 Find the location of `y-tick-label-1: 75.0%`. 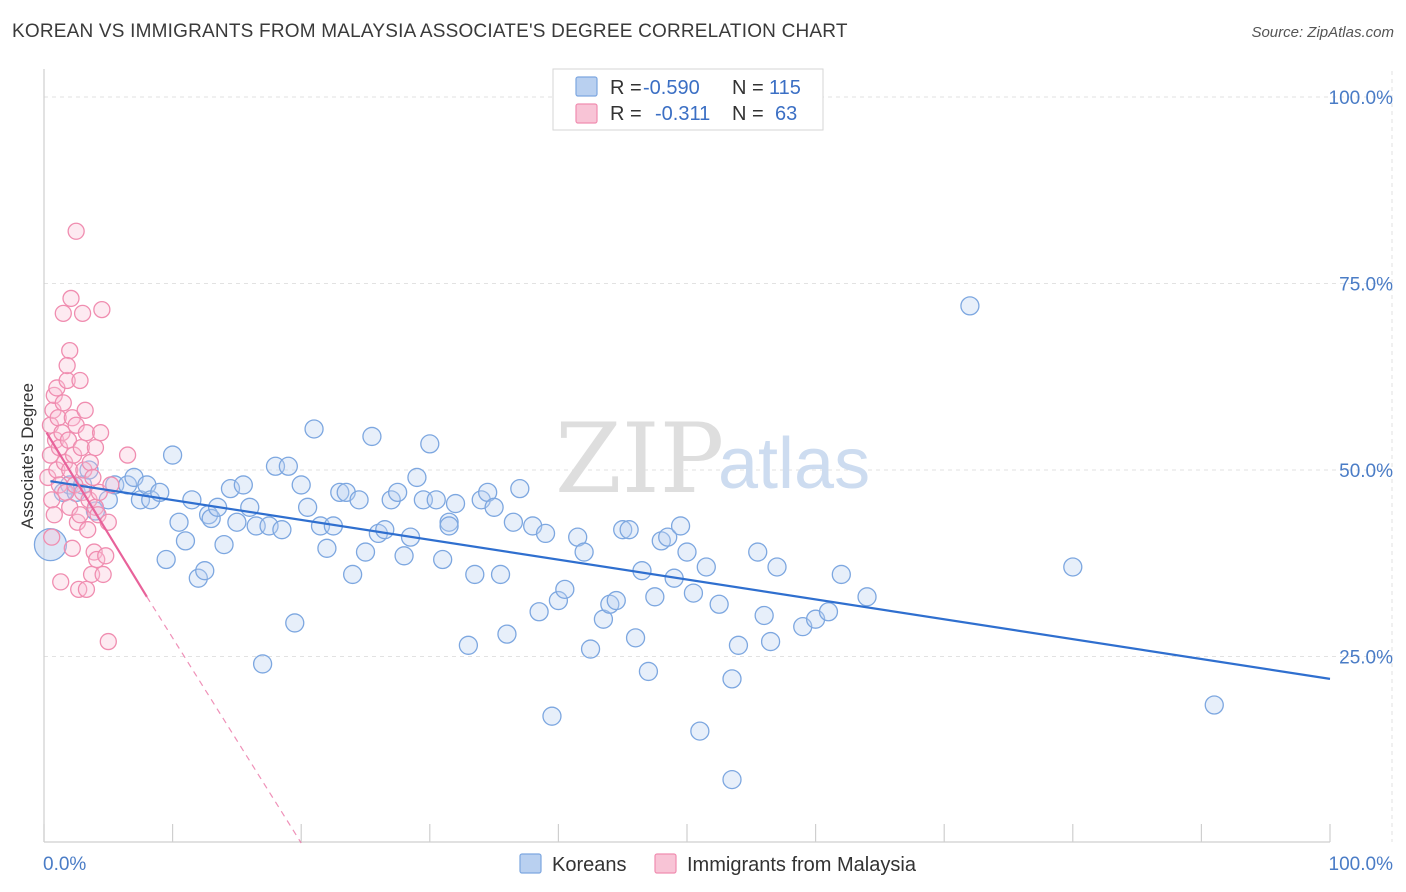

y-tick-label-1: 75.0% is located at coordinates (1366, 285).